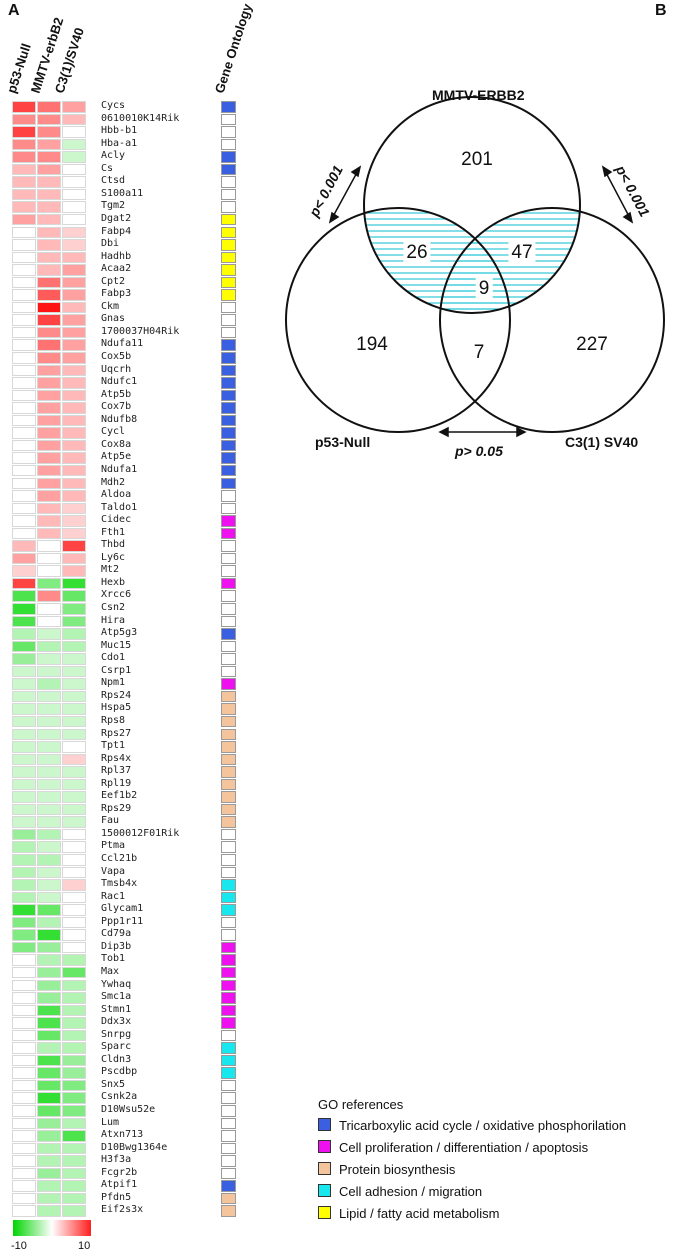 This screenshot has width=685, height=1255. I want to click on panel-b-label: B, so click(661, 10).